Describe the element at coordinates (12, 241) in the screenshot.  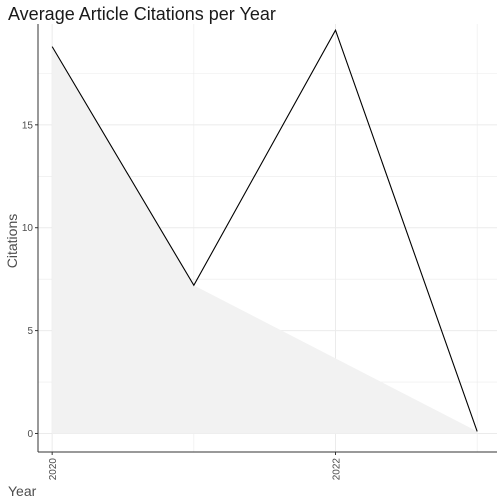
I see `y-axis-label: Citations` at that location.